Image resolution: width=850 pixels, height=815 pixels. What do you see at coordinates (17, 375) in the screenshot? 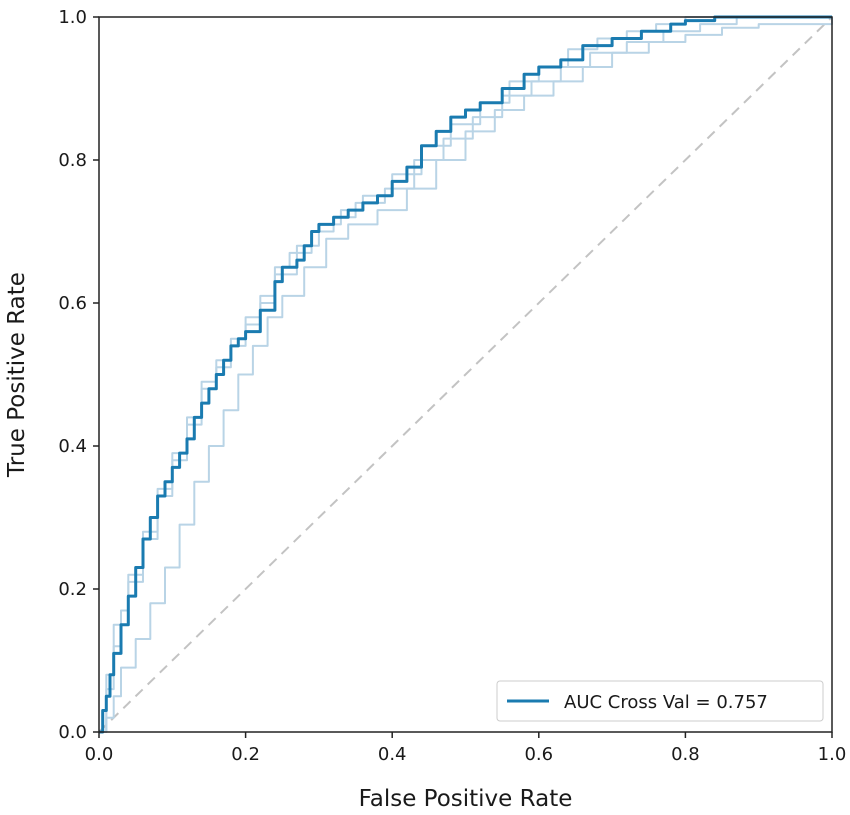
I see `y-axis-label: True Positive Rate` at bounding box center [17, 375].